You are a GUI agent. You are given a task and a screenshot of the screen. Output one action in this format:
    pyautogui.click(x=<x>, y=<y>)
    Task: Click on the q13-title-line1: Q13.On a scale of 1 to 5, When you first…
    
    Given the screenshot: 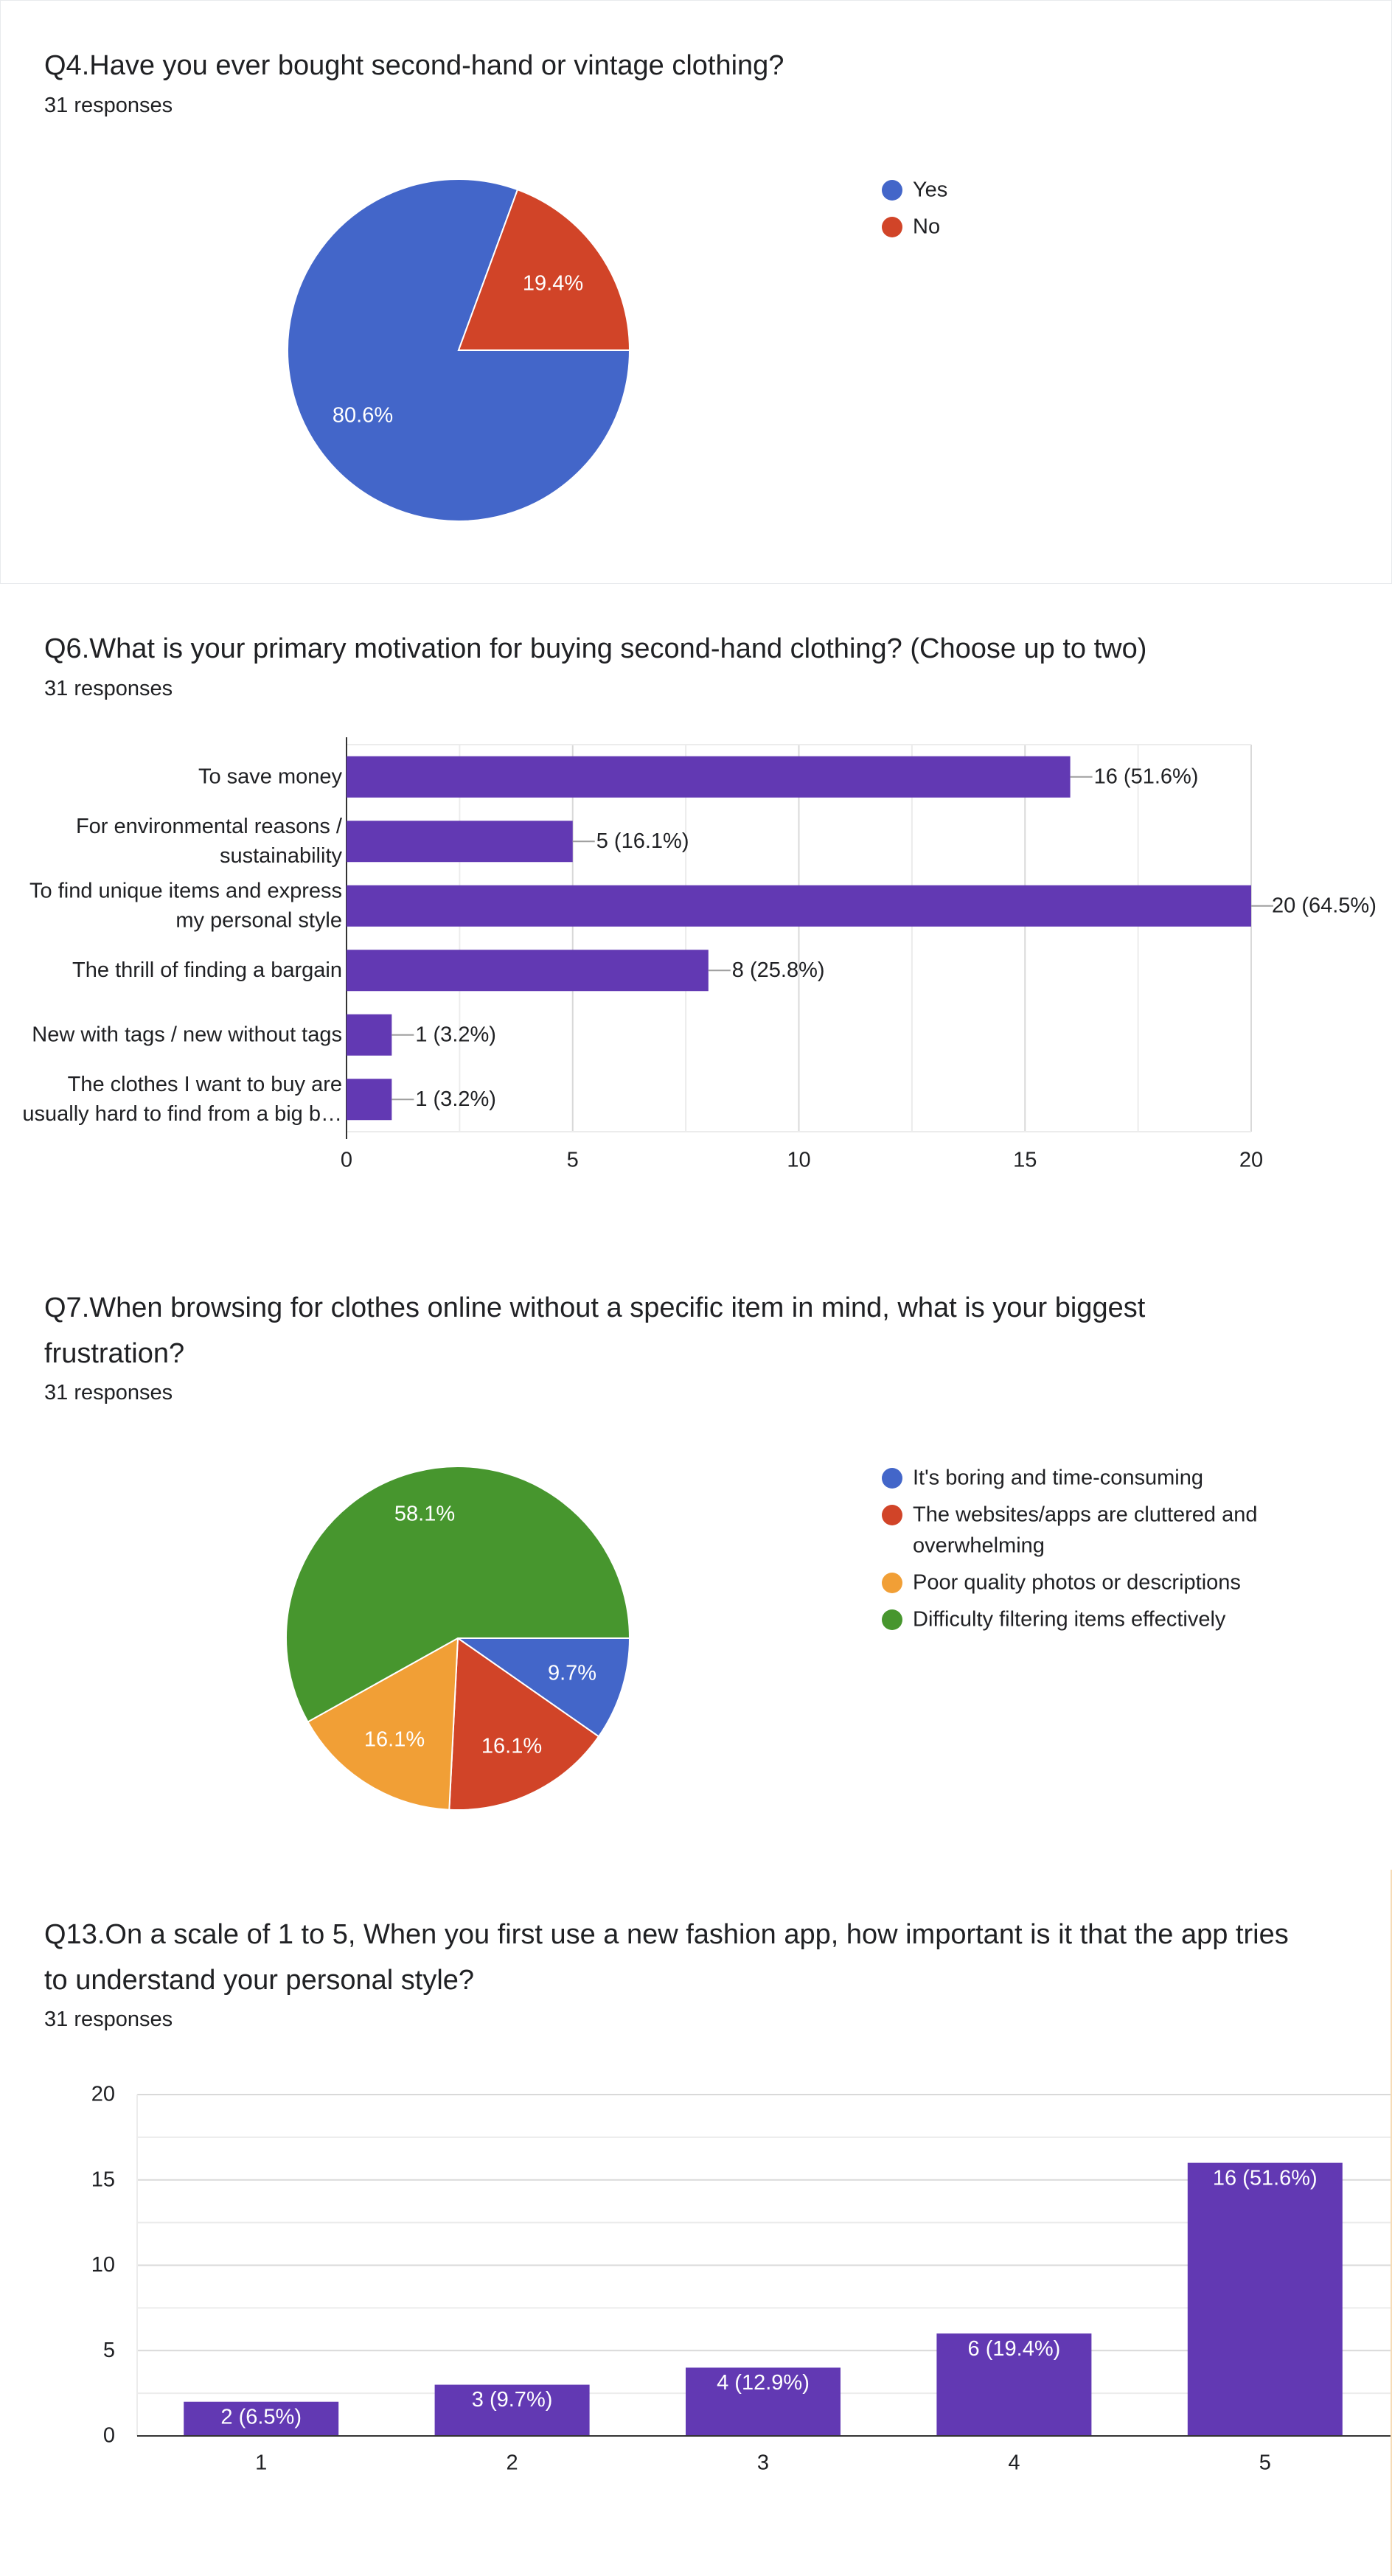 What is the action you would take?
    pyautogui.click(x=666, y=1934)
    